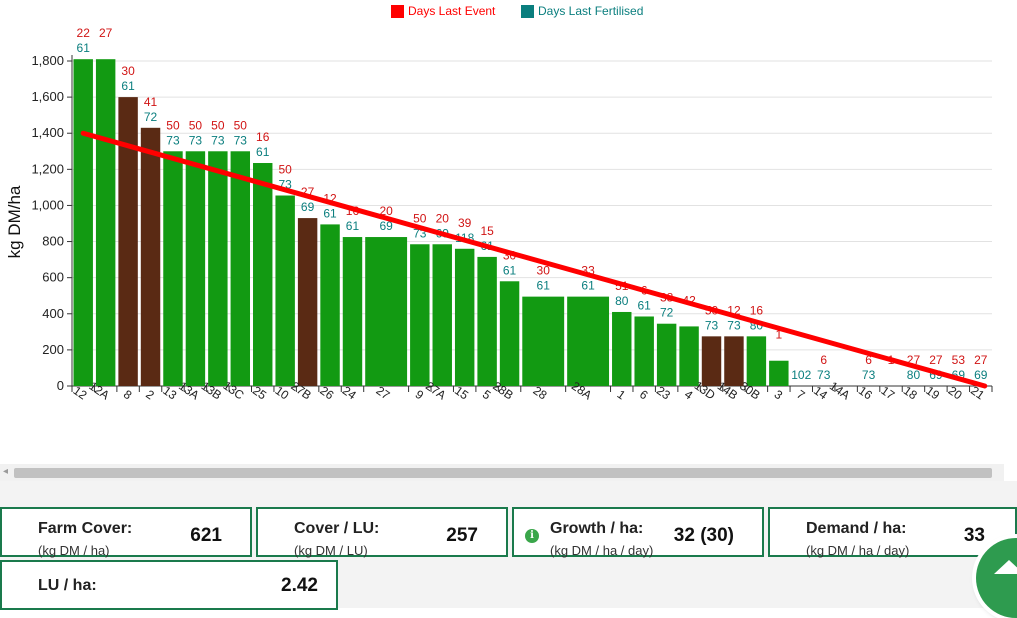  What do you see at coordinates (47, 60) in the screenshot?
I see `y-tick-label: 1,800` at bounding box center [47, 60].